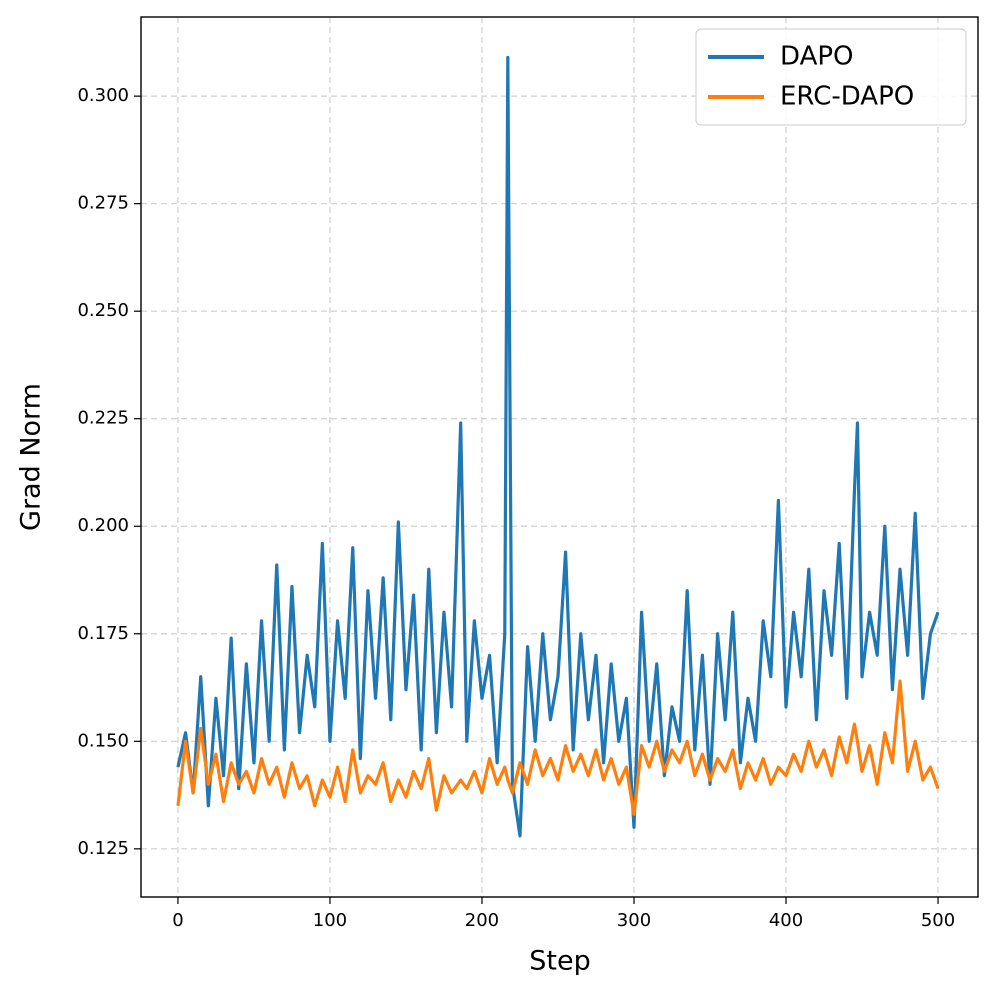  What do you see at coordinates (558, 748) in the screenshot?
I see `series-line` at bounding box center [558, 748].